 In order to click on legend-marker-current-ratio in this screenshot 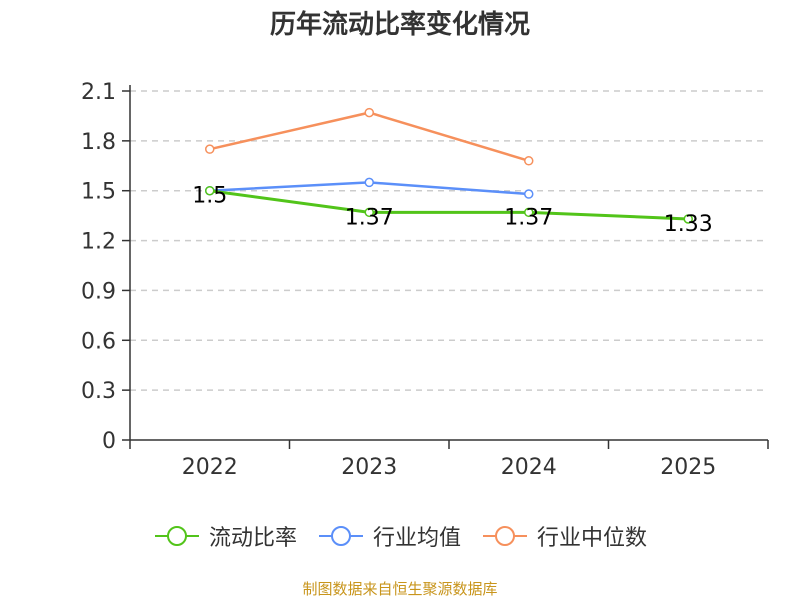, I will do `click(176, 536)`.